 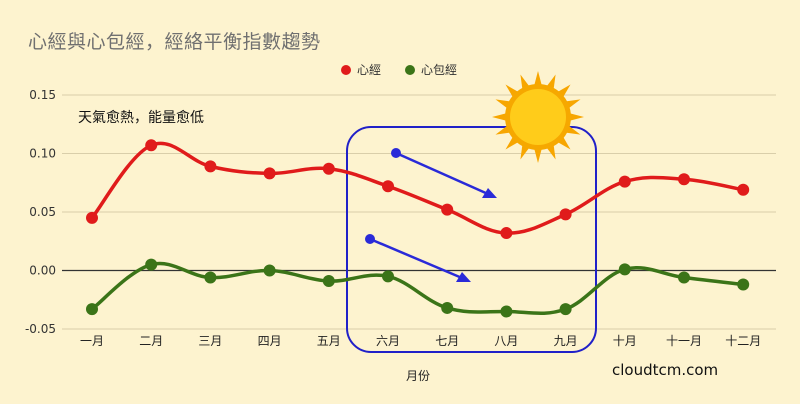 What do you see at coordinates (506, 341) in the screenshot?
I see `x-tick-label: 八月` at bounding box center [506, 341].